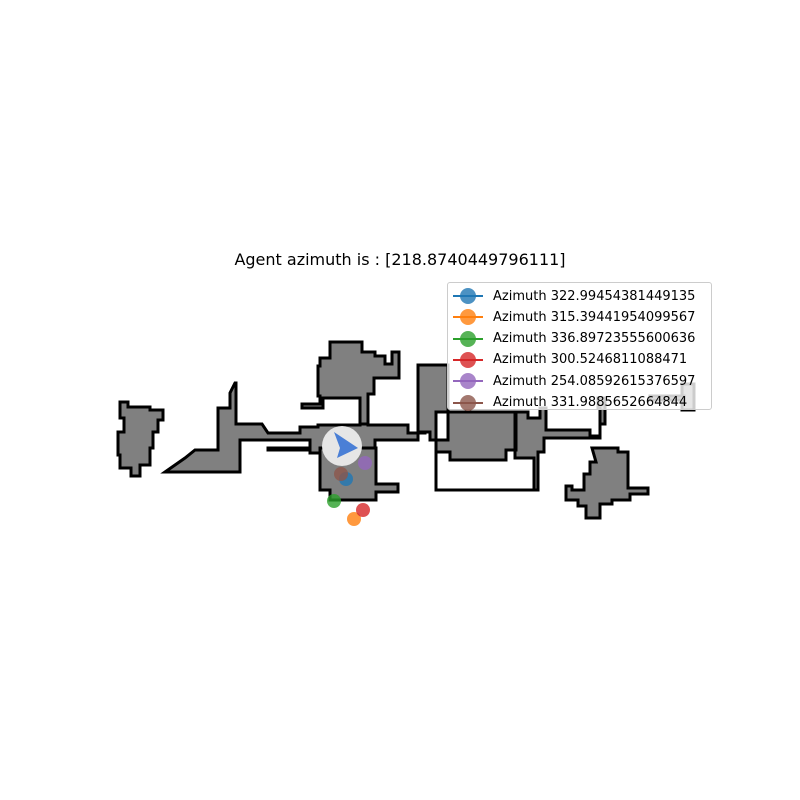 The width and height of the screenshot is (800, 800). I want to click on map-title: Agent azimuth is : [218.8740449796111], so click(400, 259).